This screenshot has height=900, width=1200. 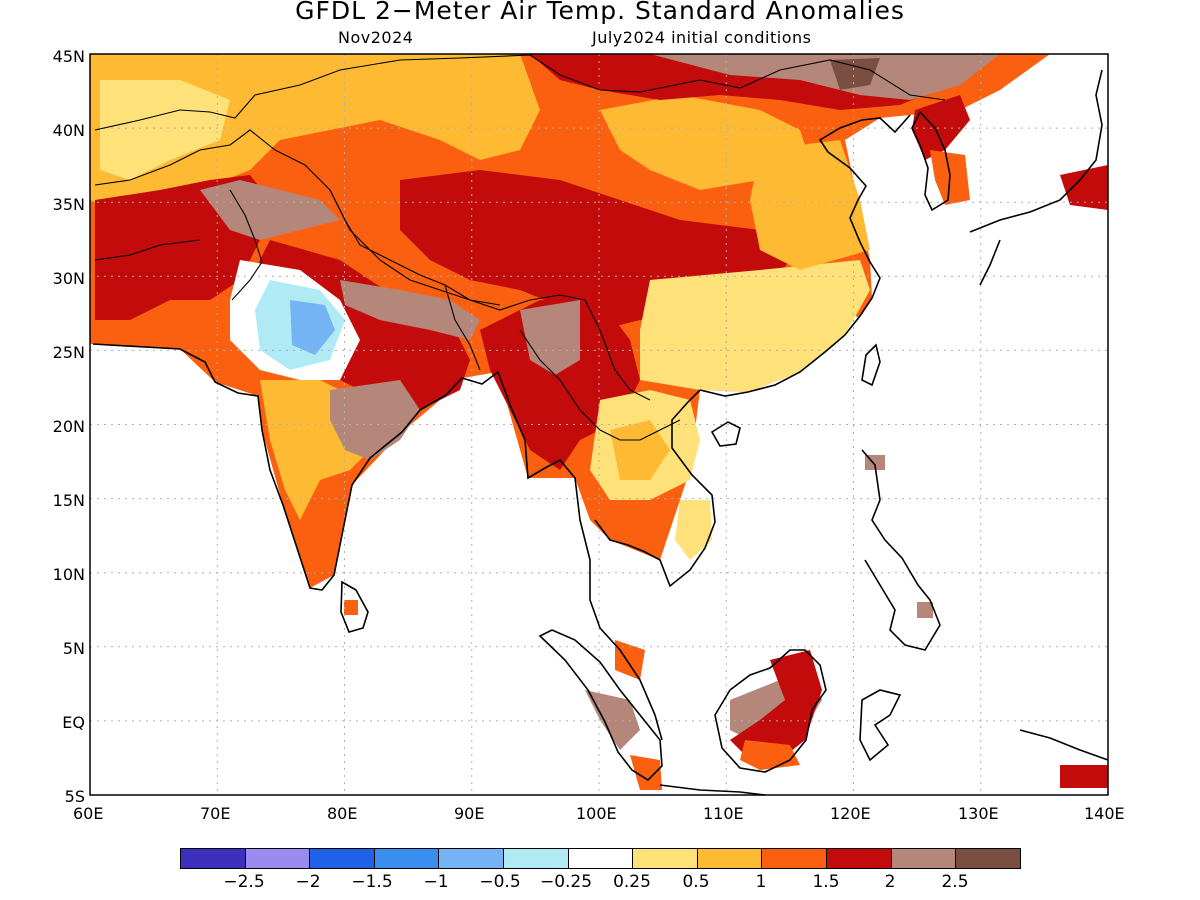 What do you see at coordinates (850, 813) in the screenshot?
I see `lon-label: 120E` at bounding box center [850, 813].